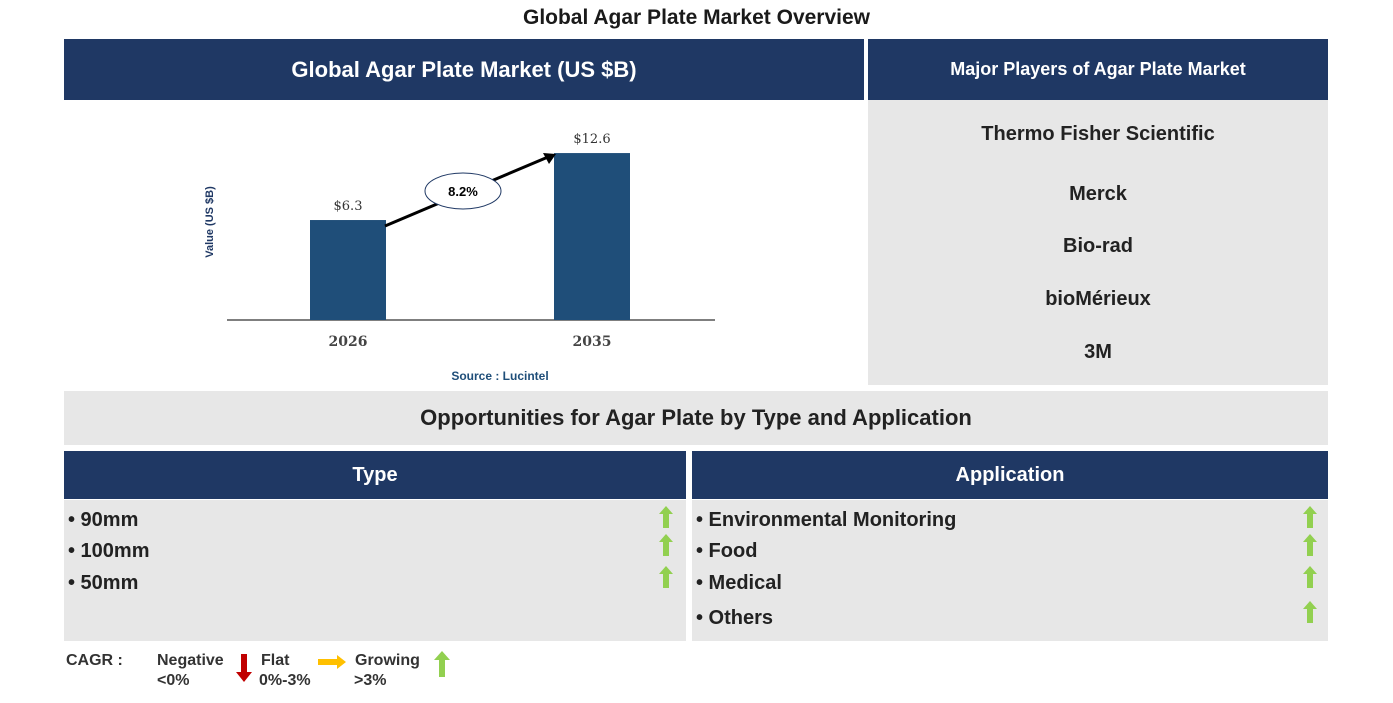  What do you see at coordinates (696, 17) in the screenshot?
I see `page-title: Global Agar Plate Market Overview` at bounding box center [696, 17].